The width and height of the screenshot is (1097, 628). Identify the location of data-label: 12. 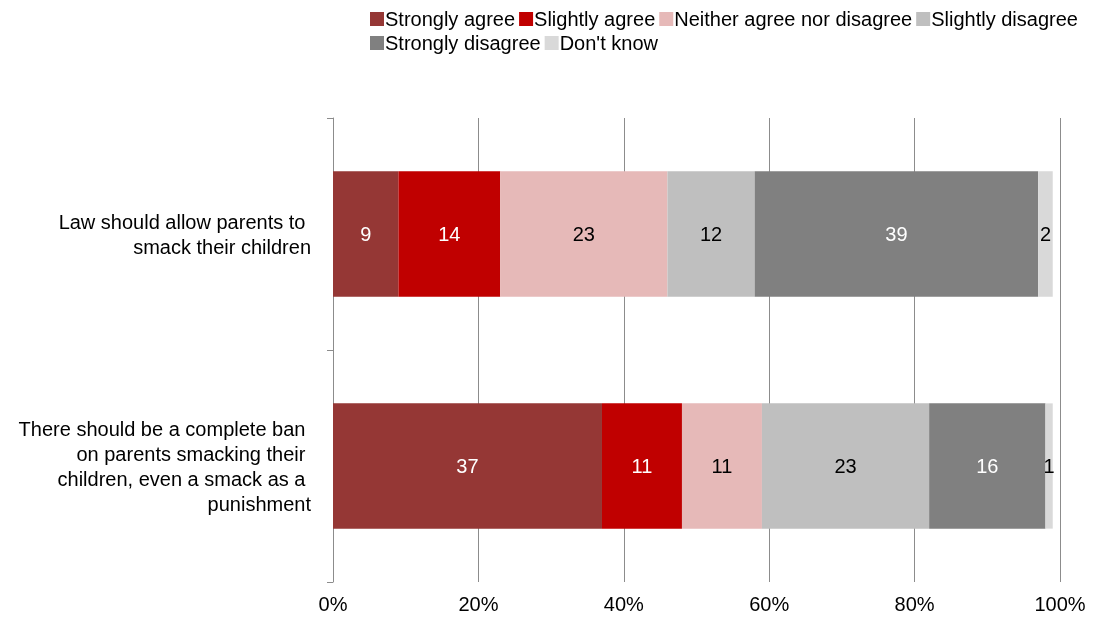
(711, 234).